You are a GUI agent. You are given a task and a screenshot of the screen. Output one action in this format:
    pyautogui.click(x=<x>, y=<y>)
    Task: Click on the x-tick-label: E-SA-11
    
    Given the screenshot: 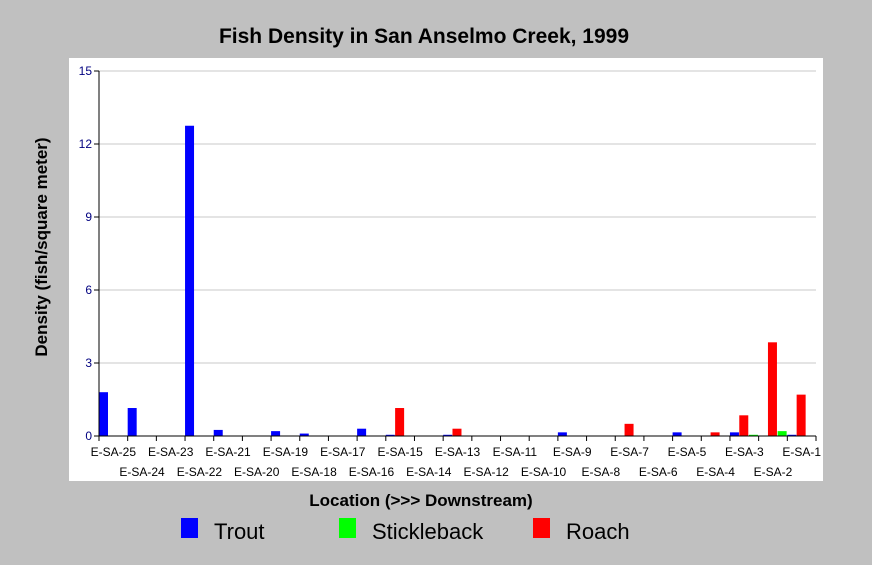 What is the action you would take?
    pyautogui.click(x=515, y=452)
    